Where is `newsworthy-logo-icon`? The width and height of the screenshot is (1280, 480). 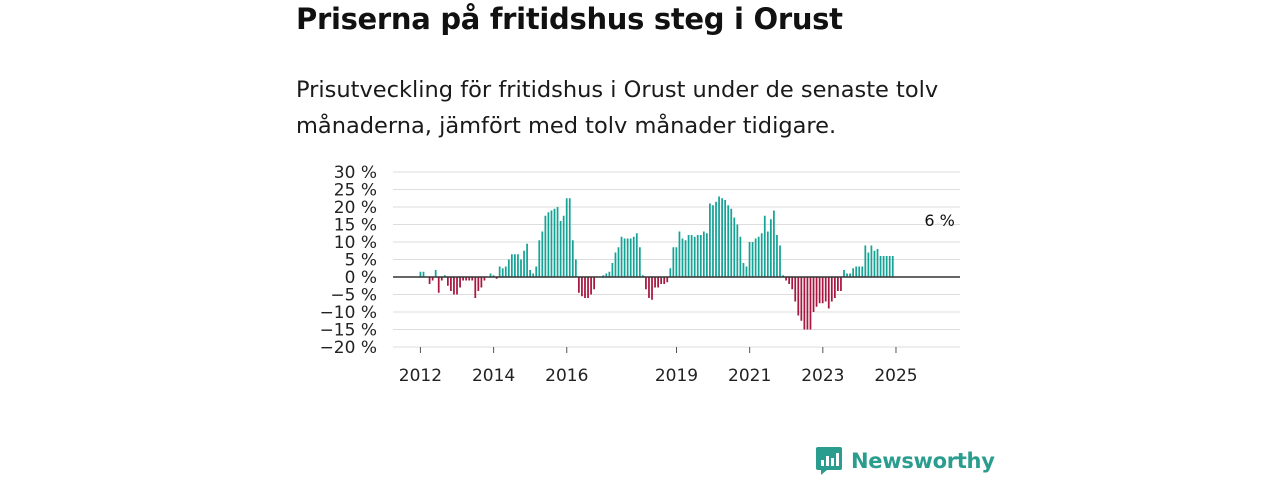 newsworthy-logo-icon is located at coordinates (829, 461).